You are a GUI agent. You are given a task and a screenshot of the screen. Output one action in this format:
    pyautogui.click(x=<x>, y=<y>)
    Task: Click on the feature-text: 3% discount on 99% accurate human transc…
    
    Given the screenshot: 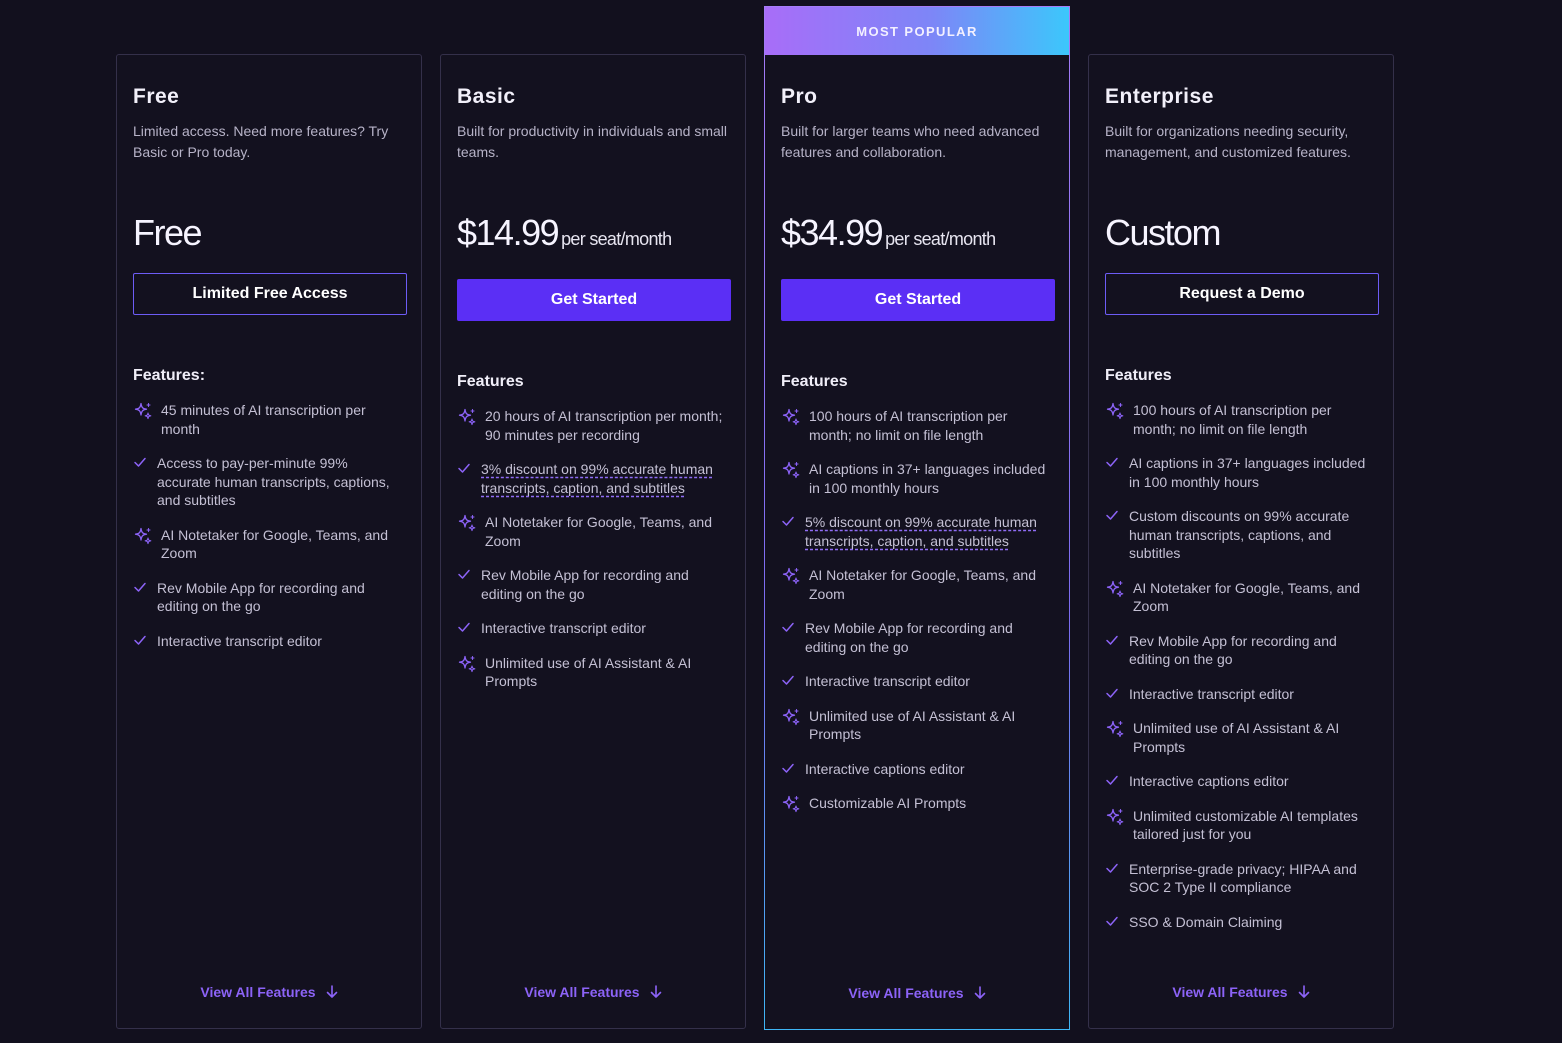 What is the action you would take?
    pyautogui.click(x=597, y=478)
    